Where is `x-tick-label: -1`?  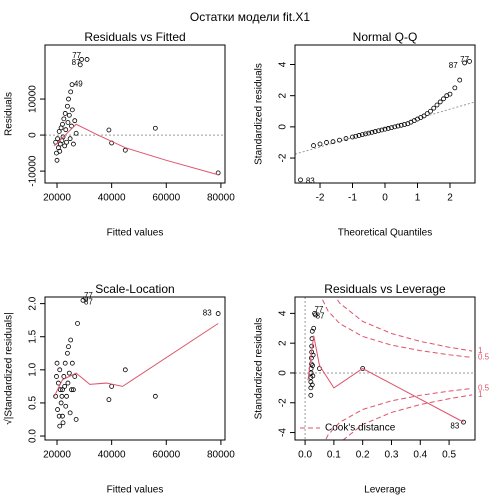 x-tick-label: -1 is located at coordinates (352, 198).